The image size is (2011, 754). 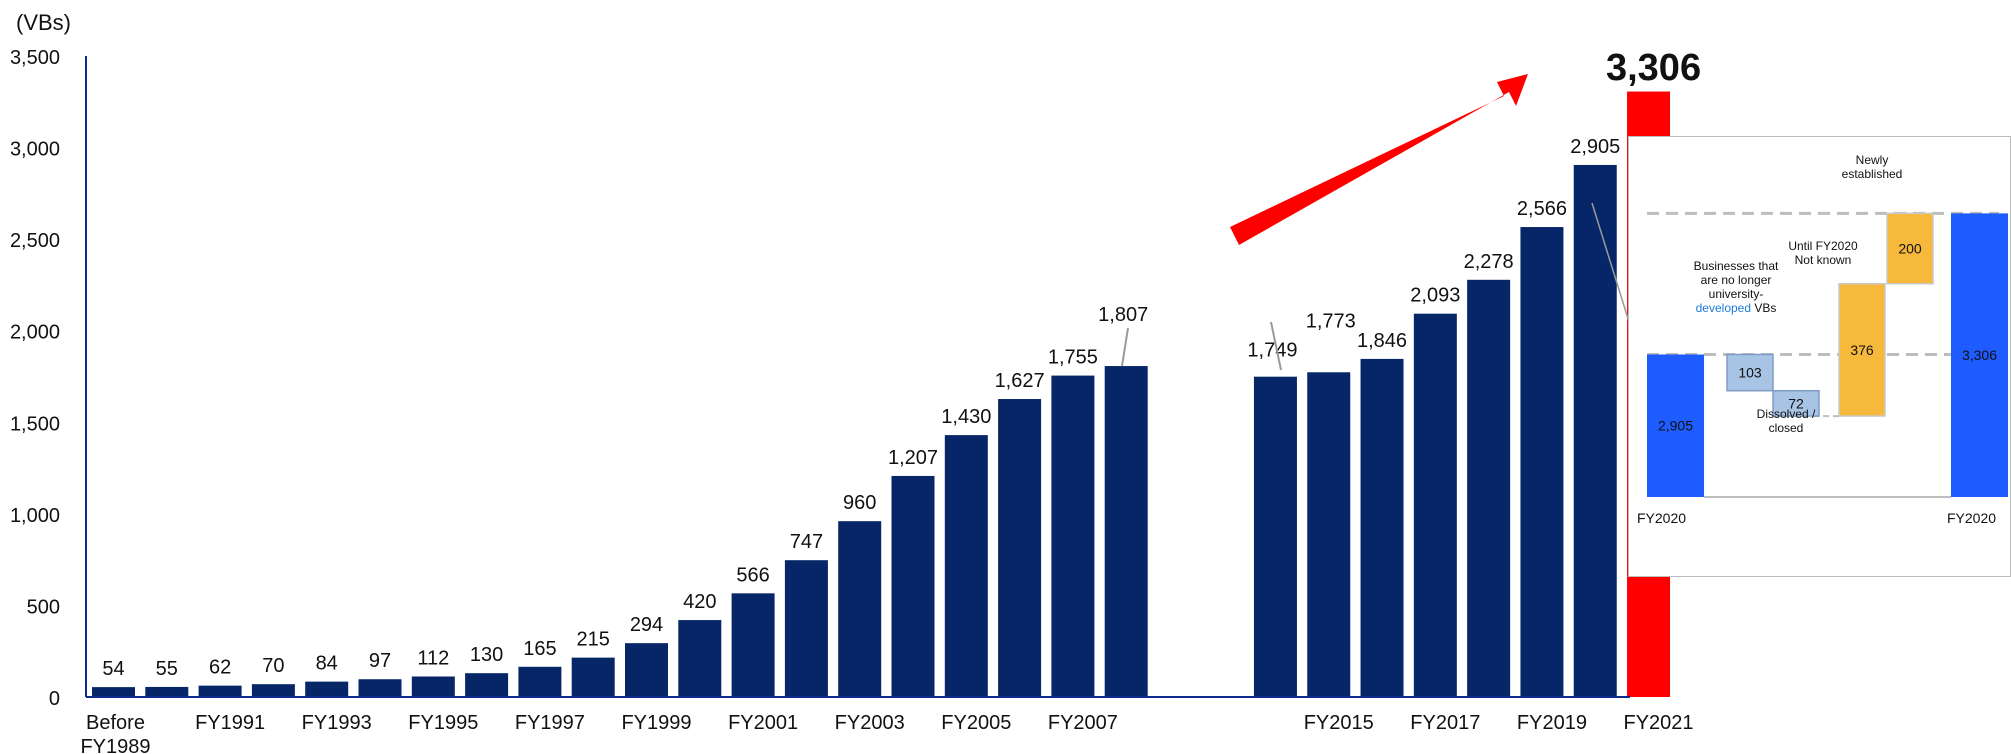 What do you see at coordinates (443, 723) in the screenshot?
I see `x-axis-label: FY1995` at bounding box center [443, 723].